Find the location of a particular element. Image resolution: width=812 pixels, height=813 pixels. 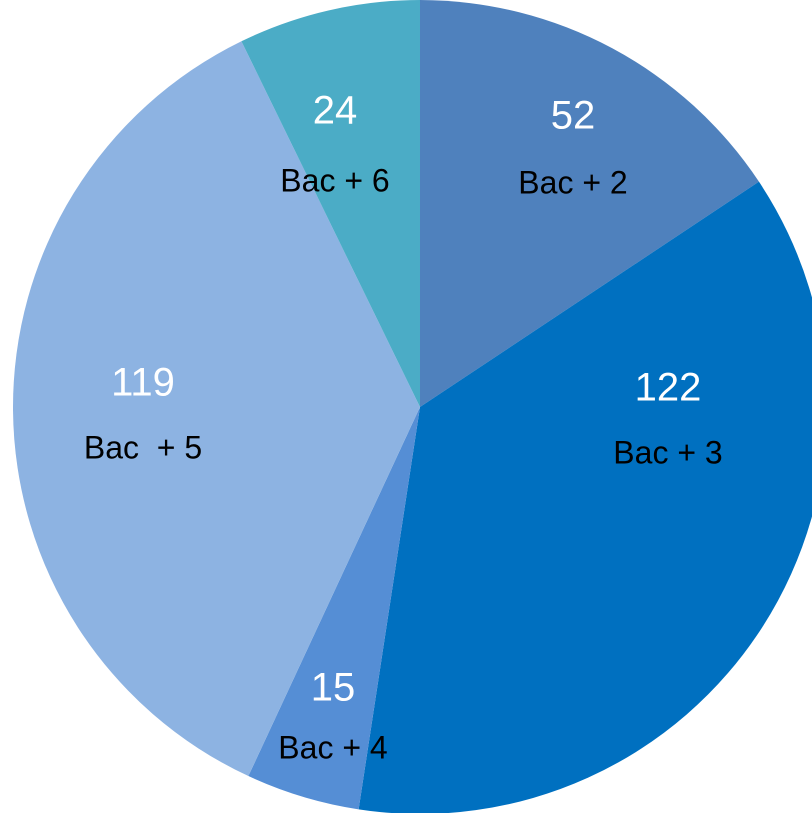

data-label: 52 is located at coordinates (573, 116).